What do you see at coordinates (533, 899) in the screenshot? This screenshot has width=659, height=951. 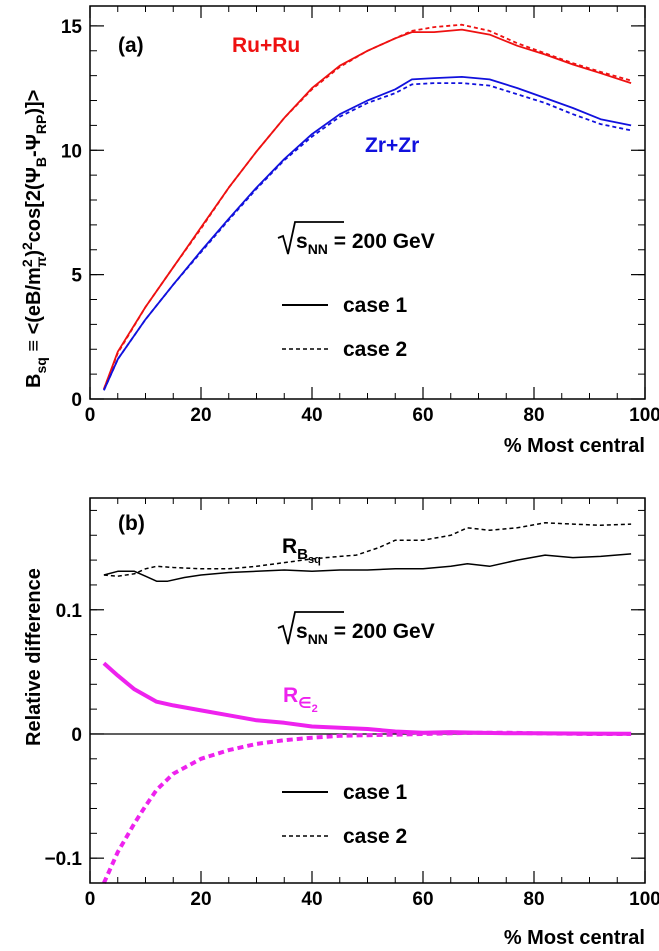 I see `xtick-label-b-80: 80` at bounding box center [533, 899].